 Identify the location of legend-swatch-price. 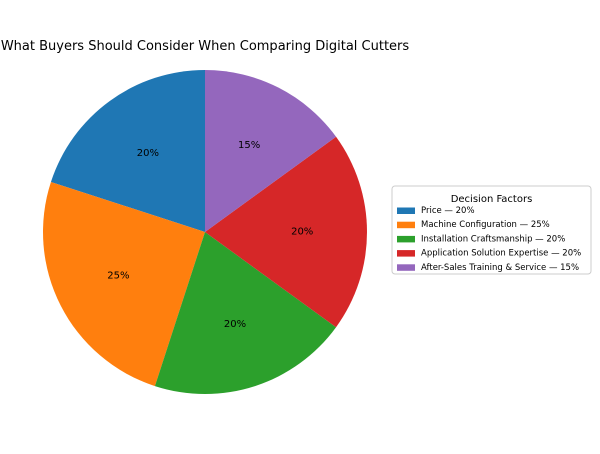
(406, 210).